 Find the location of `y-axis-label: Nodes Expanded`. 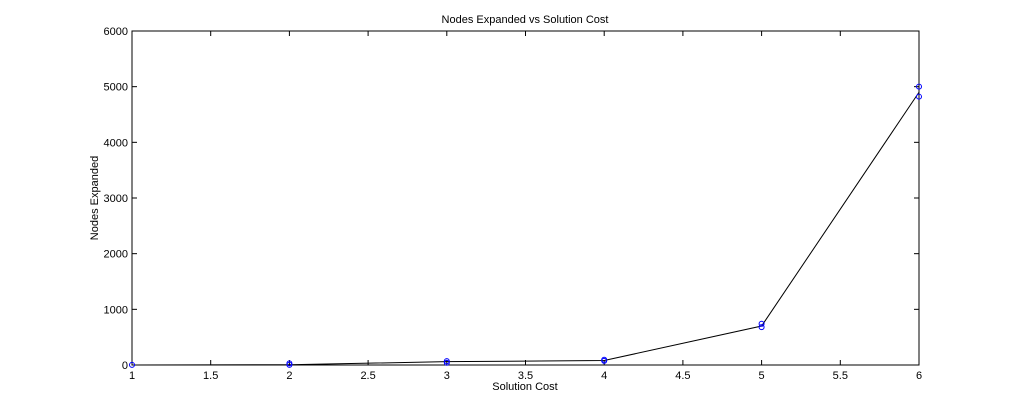

y-axis-label: Nodes Expanded is located at coordinates (95, 198).